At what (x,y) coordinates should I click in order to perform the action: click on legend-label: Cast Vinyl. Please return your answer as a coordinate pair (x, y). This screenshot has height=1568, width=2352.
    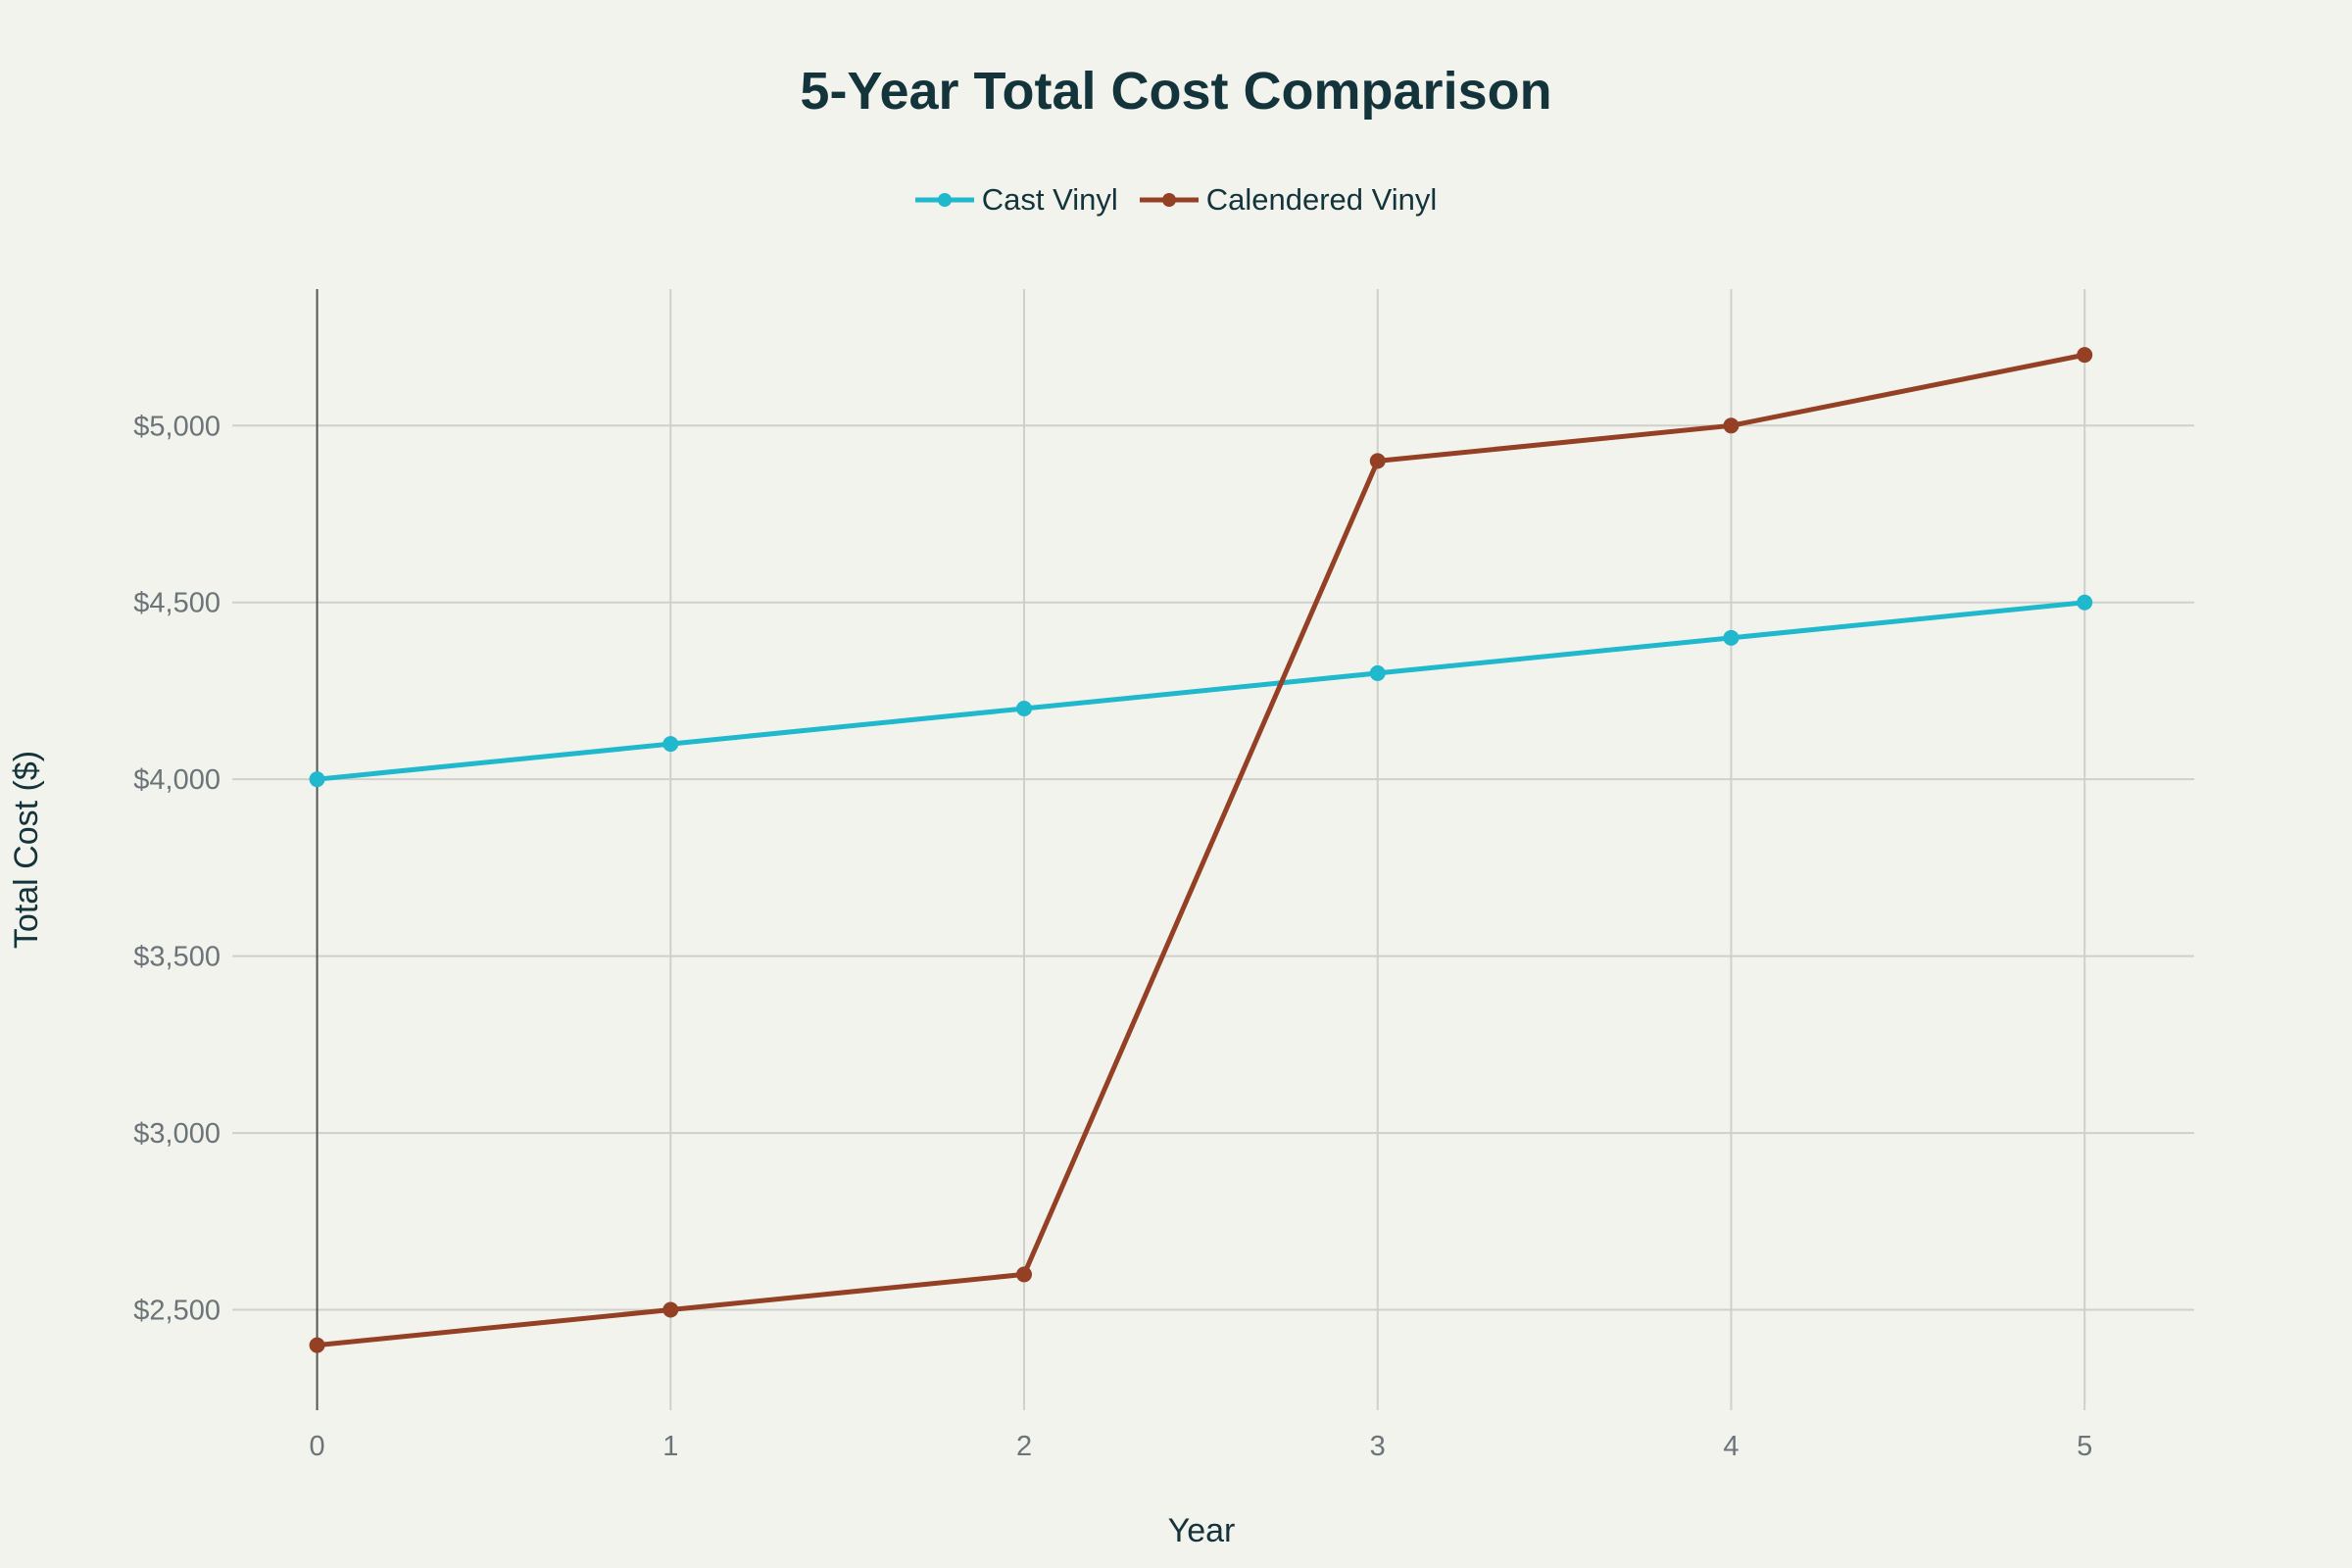
    Looking at the image, I should click on (1049, 199).